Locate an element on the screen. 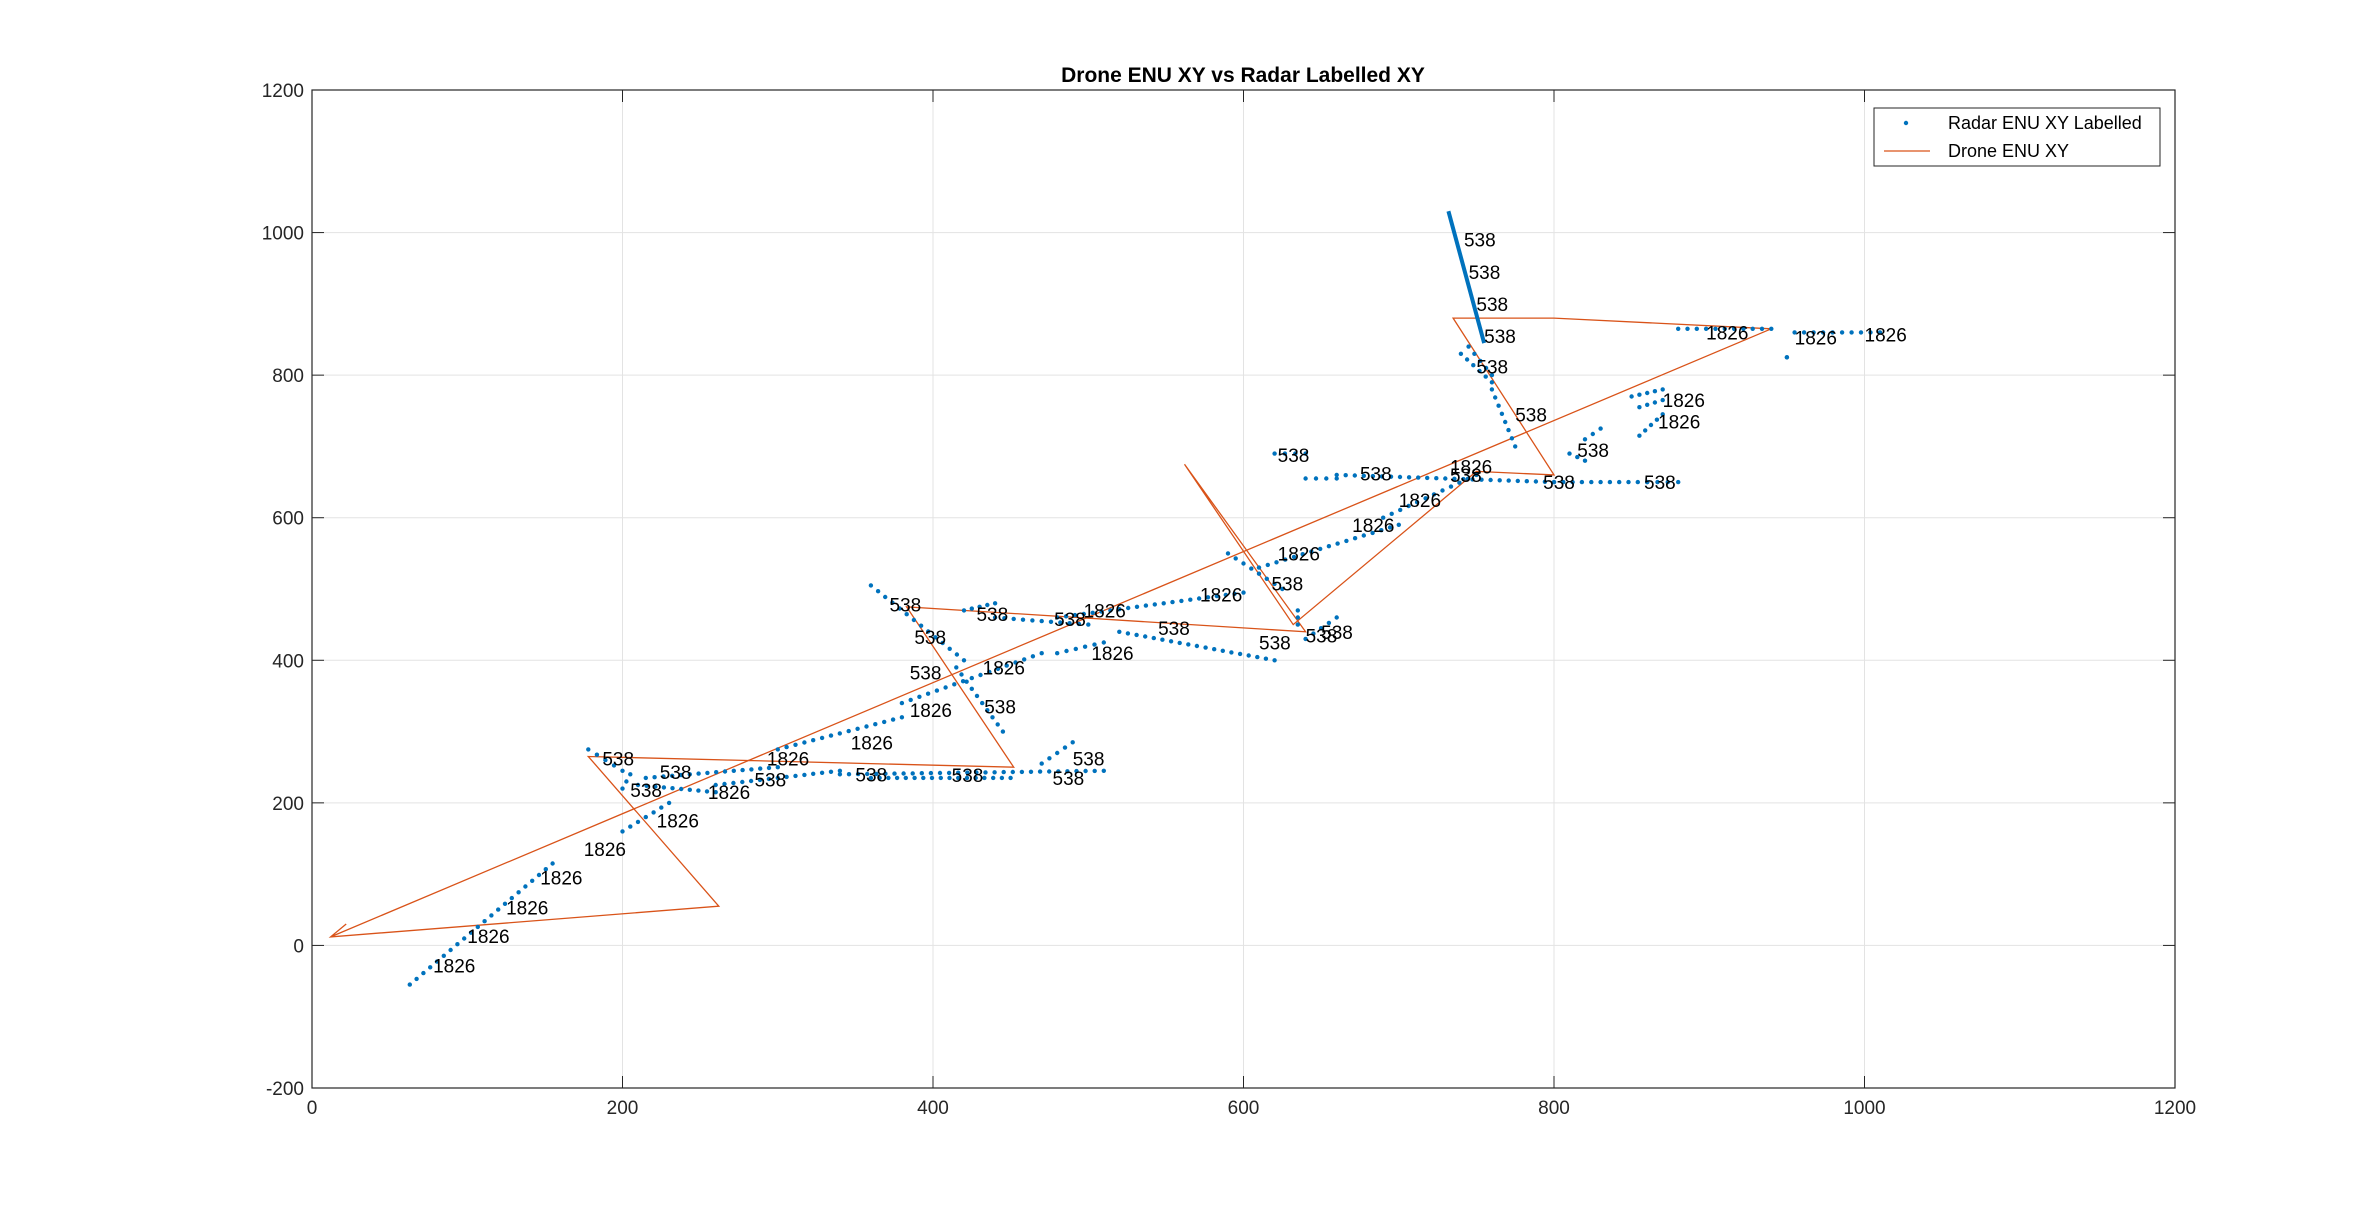 The width and height of the screenshot is (2378, 1210). x-tick-label: 0 is located at coordinates (312, 1108).